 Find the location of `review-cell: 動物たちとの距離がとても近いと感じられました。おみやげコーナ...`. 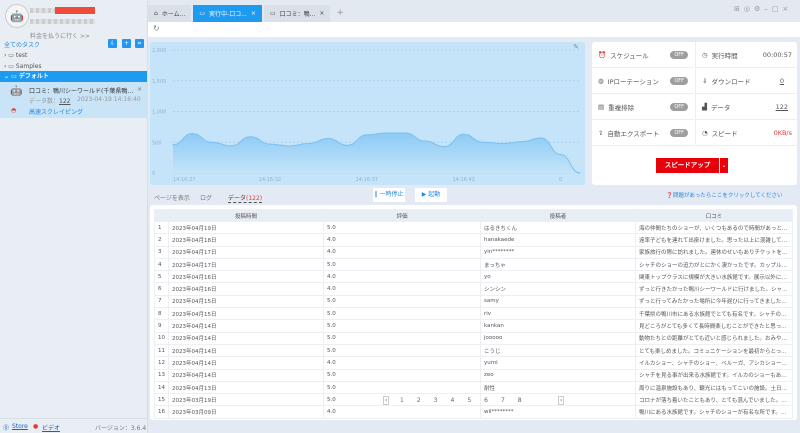

review-cell: 動物たちとの距離がとても近いと感じられました。おみやげコーナ... is located at coordinates (714, 338).